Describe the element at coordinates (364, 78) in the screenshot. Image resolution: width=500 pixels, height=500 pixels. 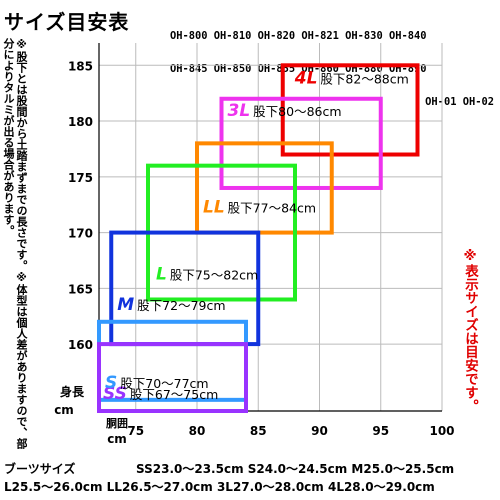
I see `inseam-range: 股下82～88cm` at that location.